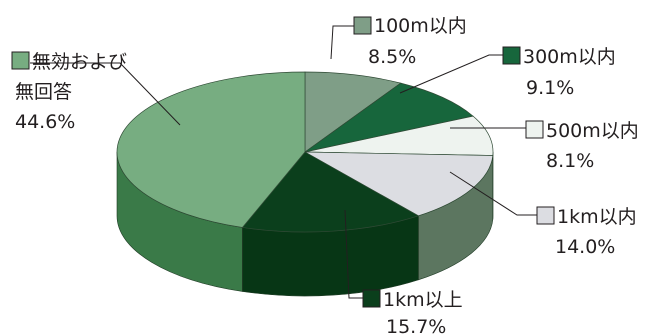 The image size is (662, 336). Describe the element at coordinates (371, 298) in the screenshot. I see `legend-swatch-1km-over` at that location.